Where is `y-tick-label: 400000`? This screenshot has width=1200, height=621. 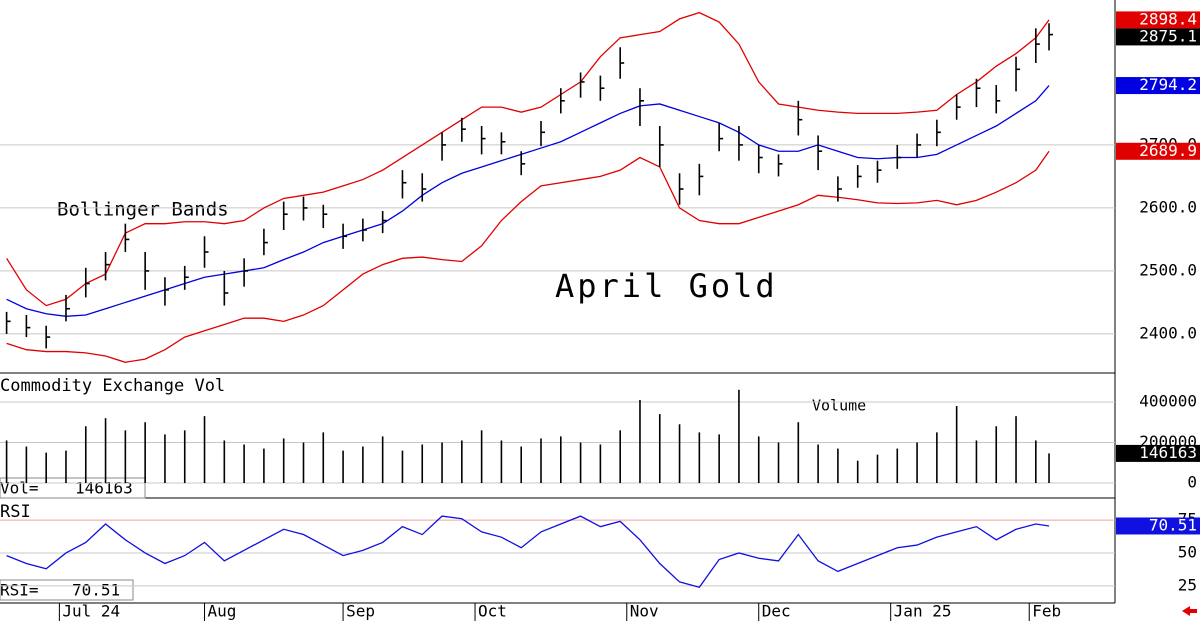
y-tick-label: 400000 is located at coordinates (1168, 400).